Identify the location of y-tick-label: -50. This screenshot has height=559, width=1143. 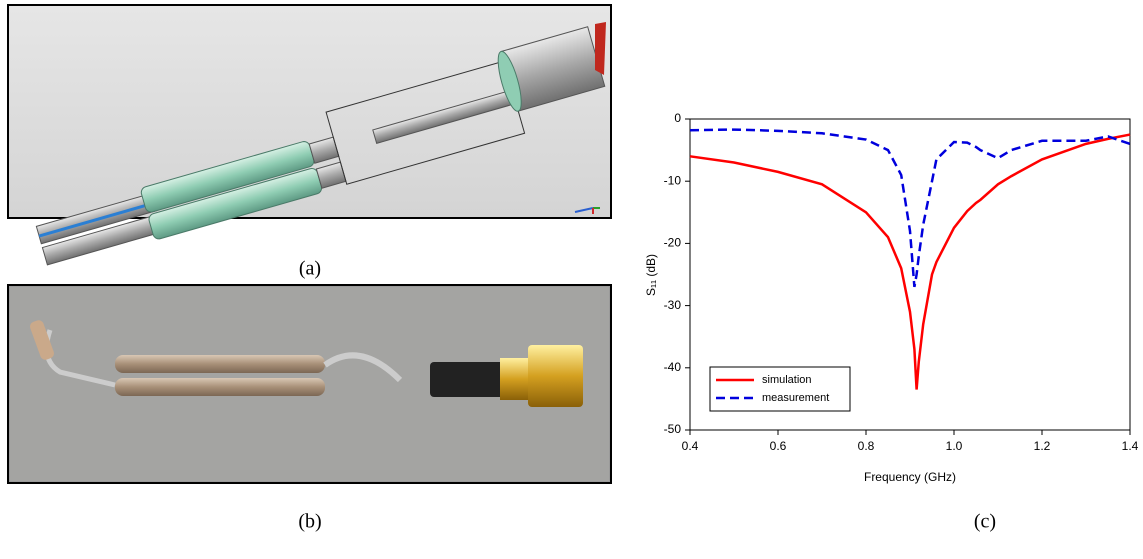
(673, 429).